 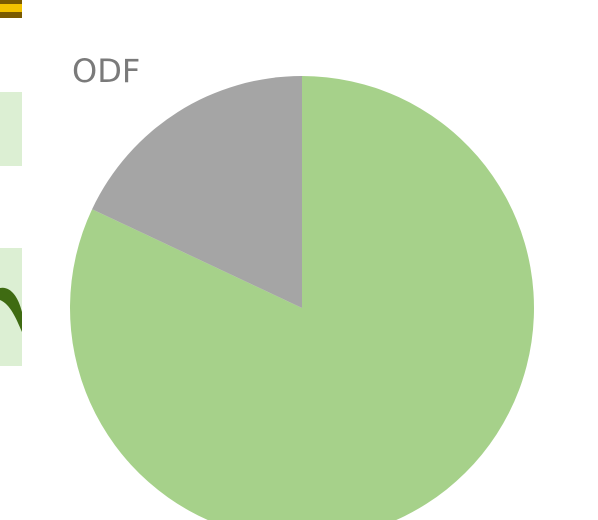 What do you see at coordinates (11, 8) in the screenshot?
I see `header-bar-highlight` at bounding box center [11, 8].